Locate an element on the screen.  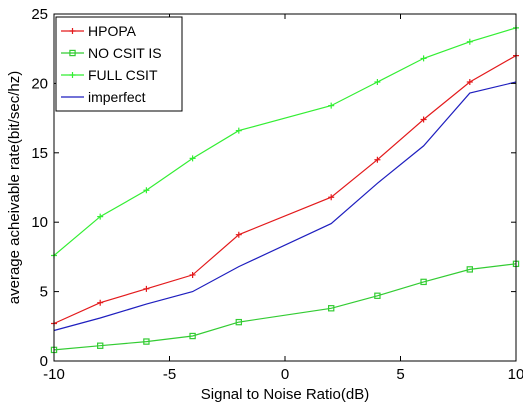
legend-label: NO CSIT IS is located at coordinates (125, 53).